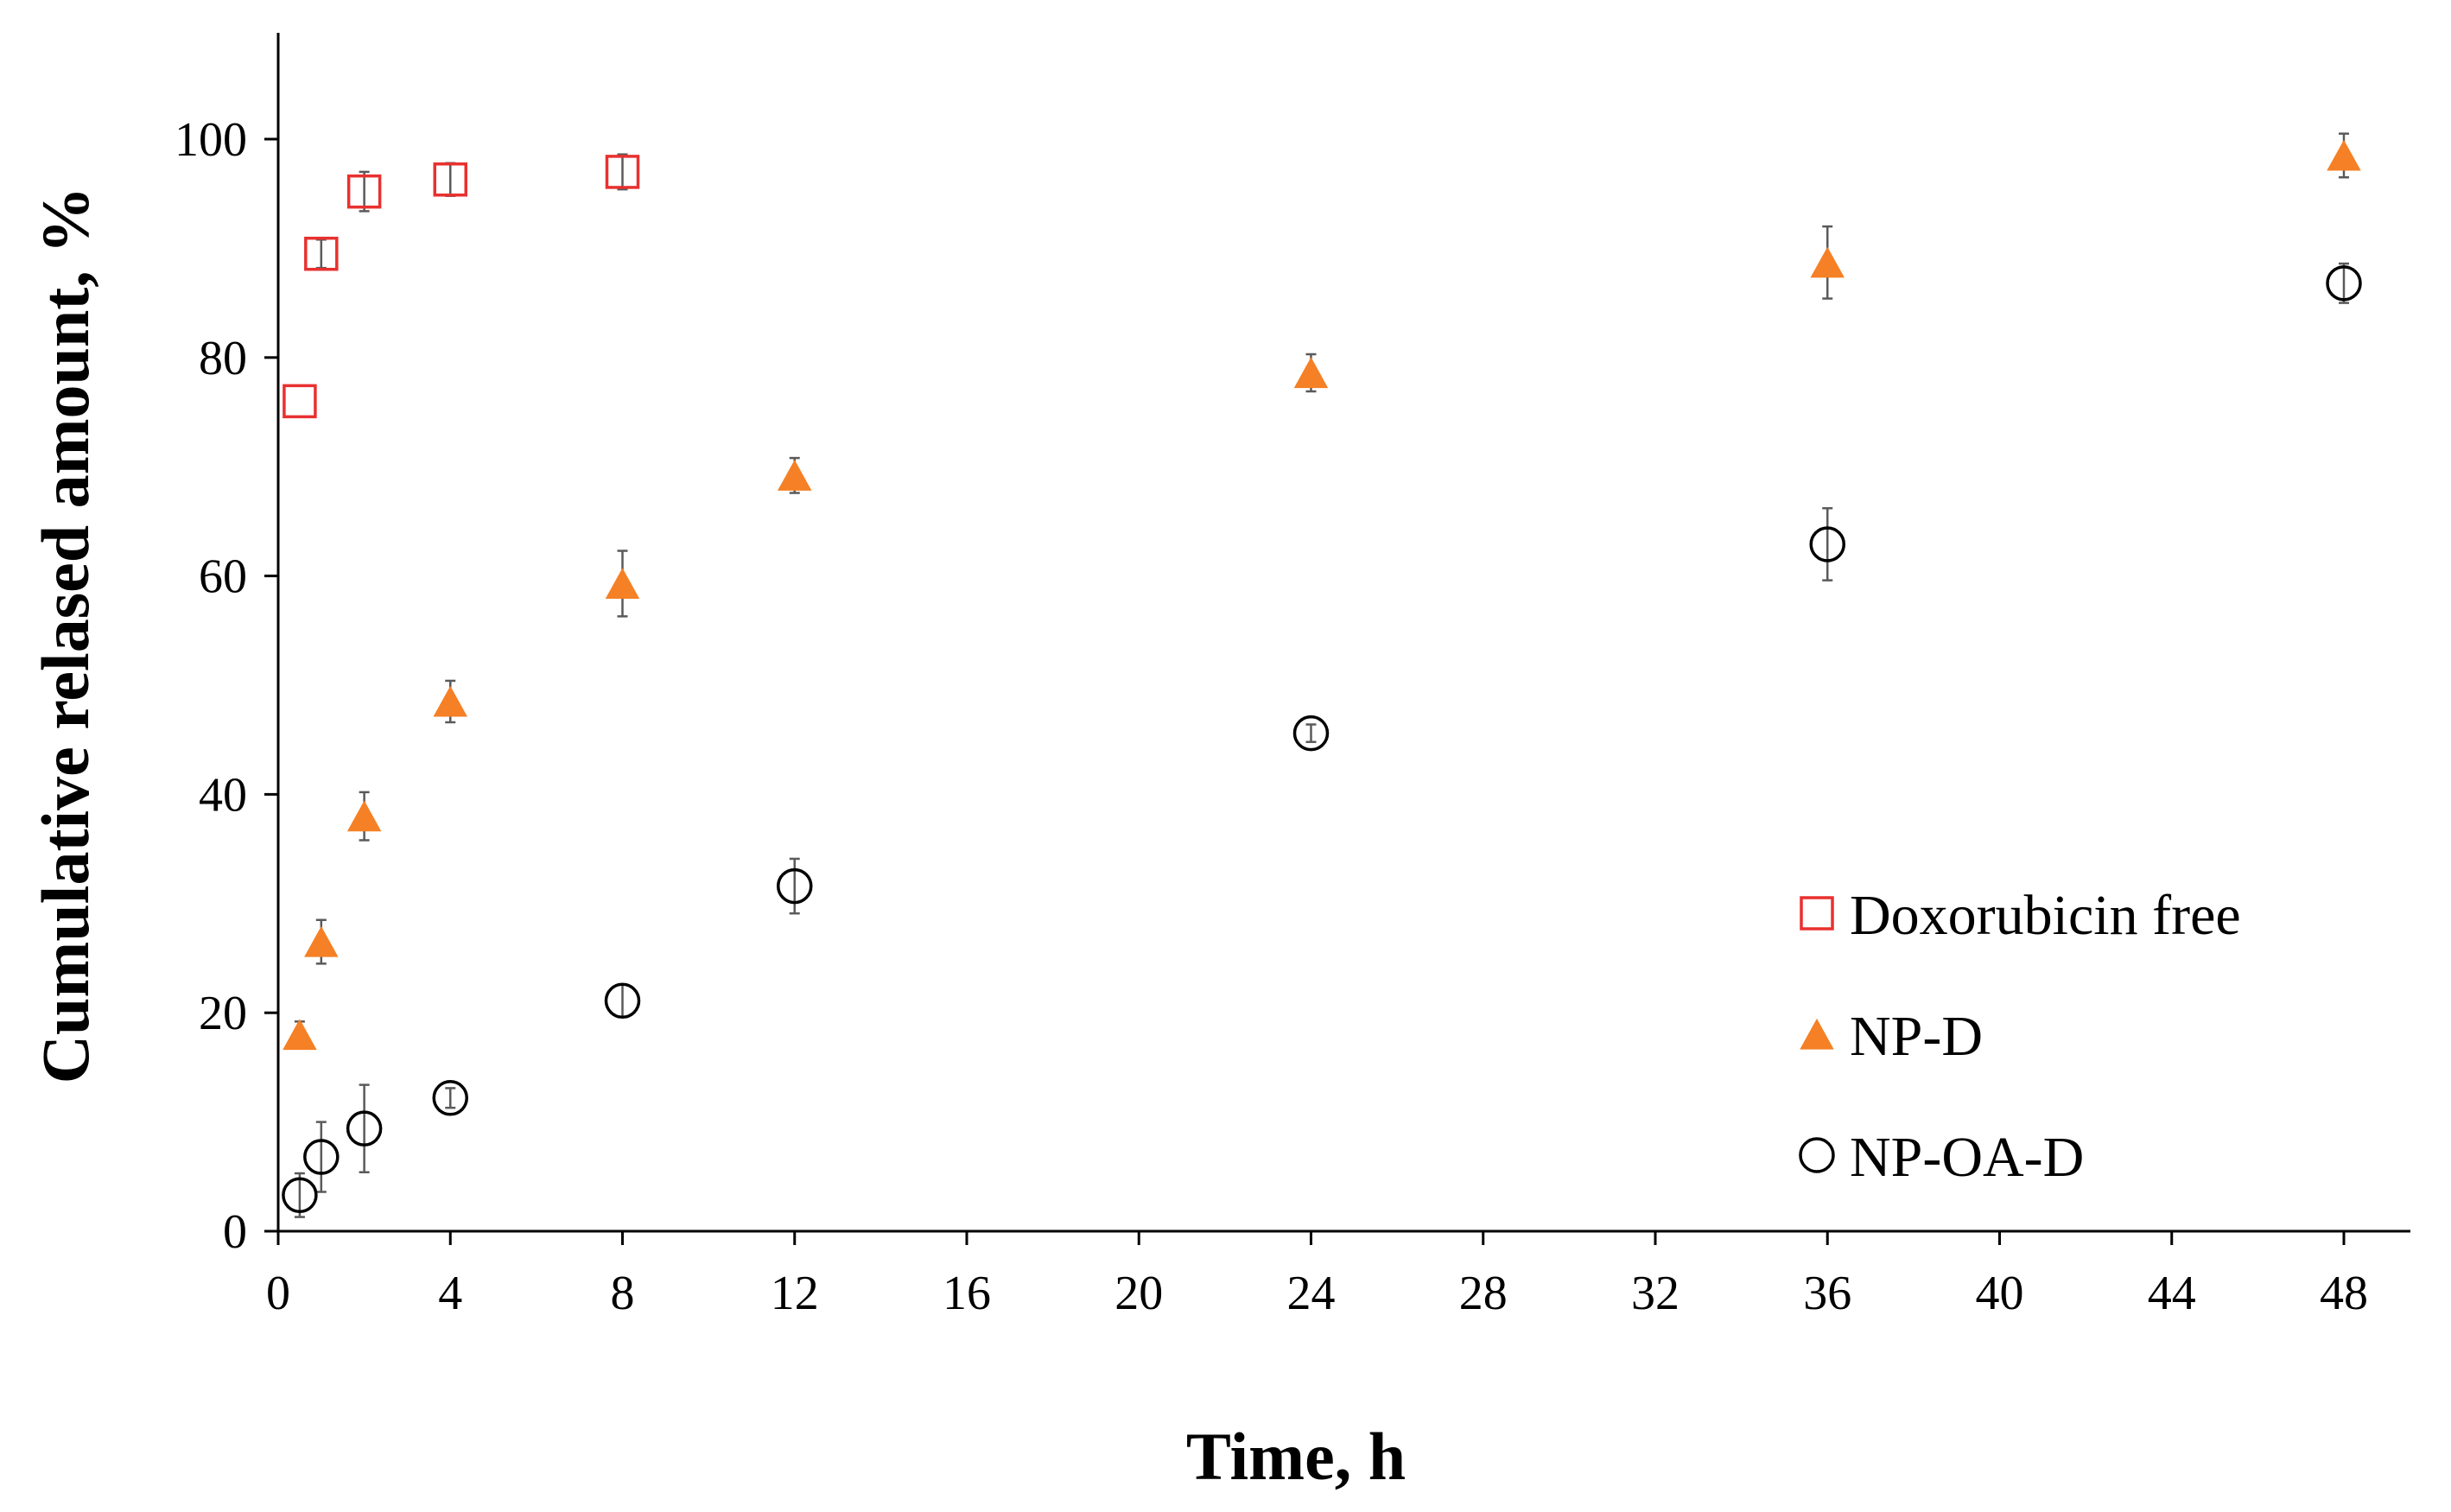  Describe the element at coordinates (1817, 1034) in the screenshot. I see `legend-marker-np-d` at that location.